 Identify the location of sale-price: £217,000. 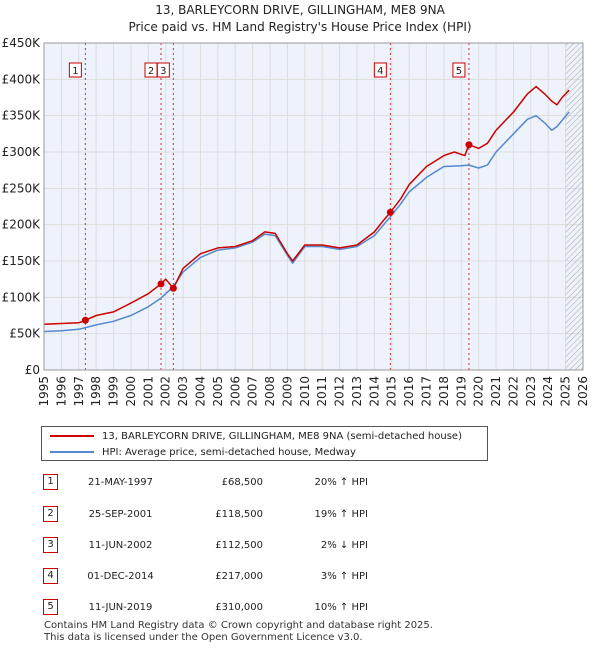
(239, 576).